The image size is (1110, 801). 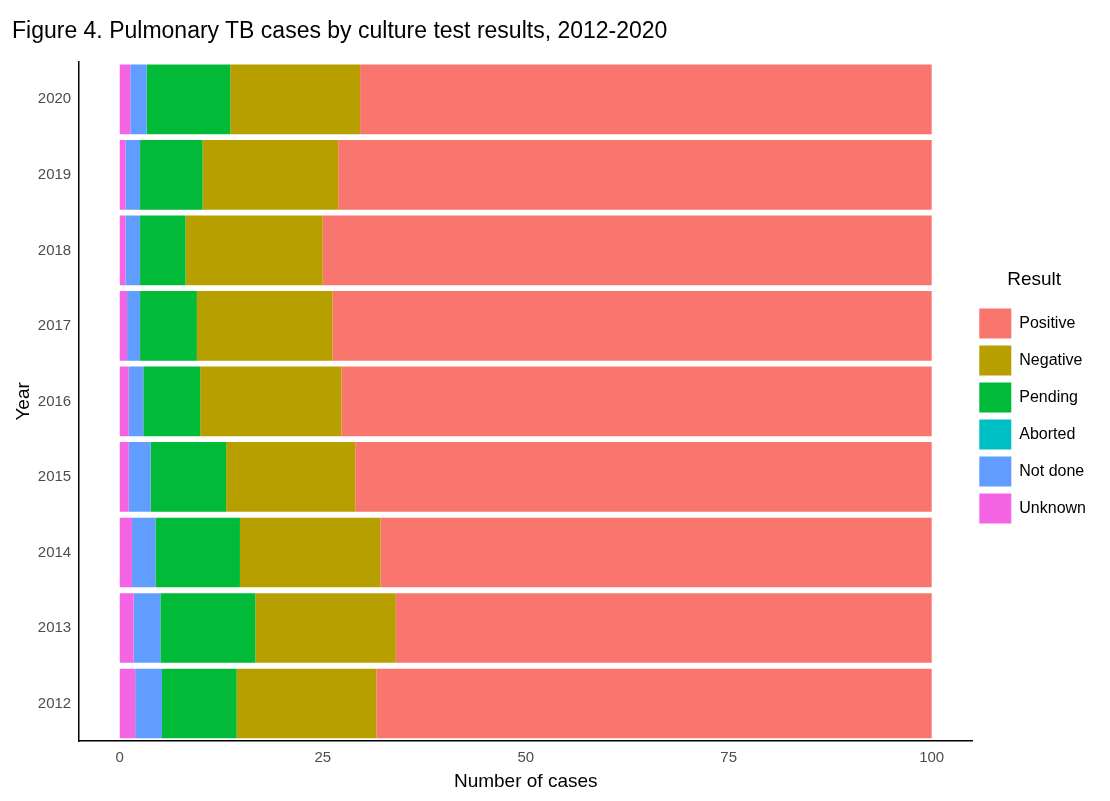 I want to click on x-tick-label: 50, so click(x=526, y=757).